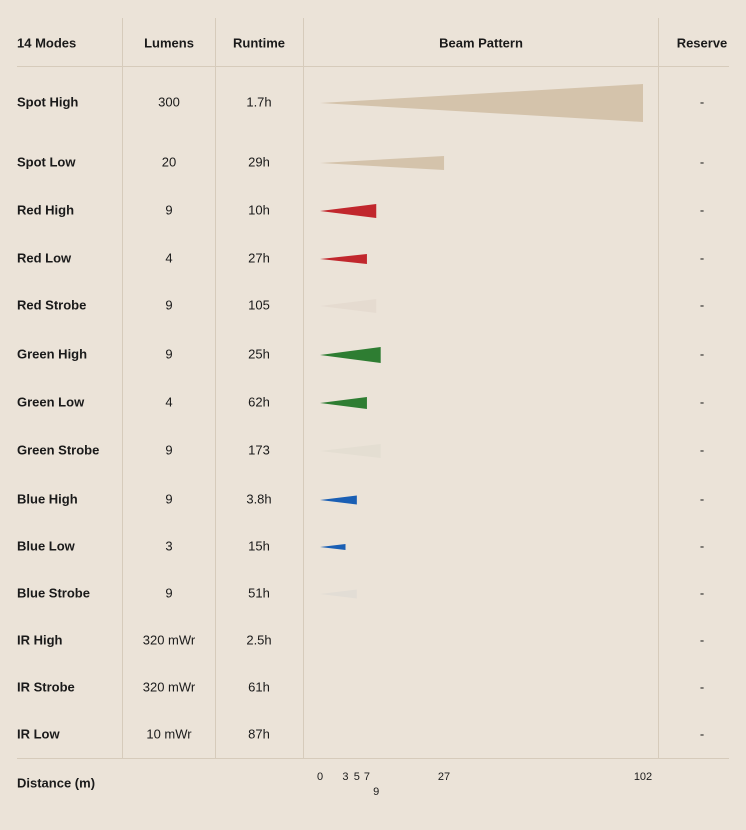  What do you see at coordinates (168, 545) in the screenshot?
I see `lumens: 3` at bounding box center [168, 545].